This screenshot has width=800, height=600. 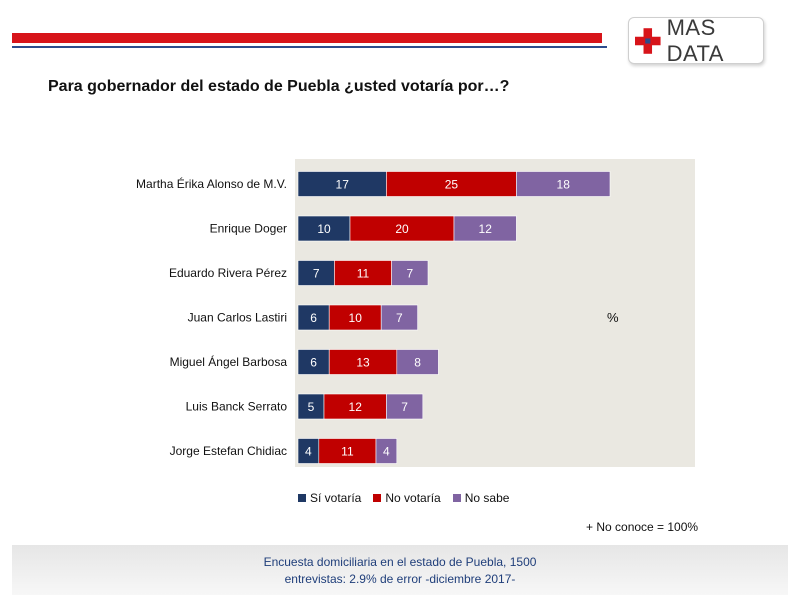 What do you see at coordinates (487, 498) in the screenshot?
I see `legend-label: No sabe` at bounding box center [487, 498].